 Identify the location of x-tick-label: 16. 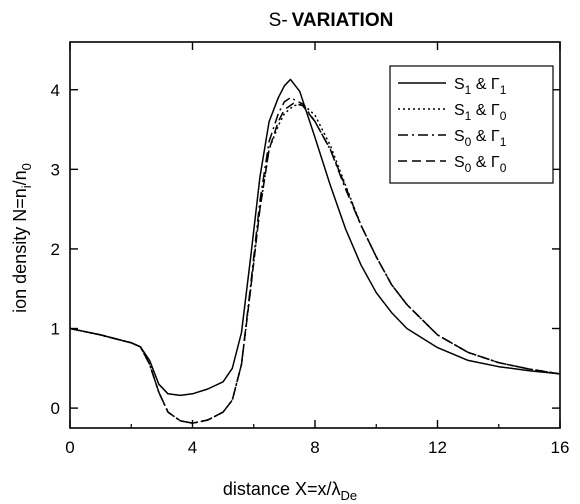
(560, 447).